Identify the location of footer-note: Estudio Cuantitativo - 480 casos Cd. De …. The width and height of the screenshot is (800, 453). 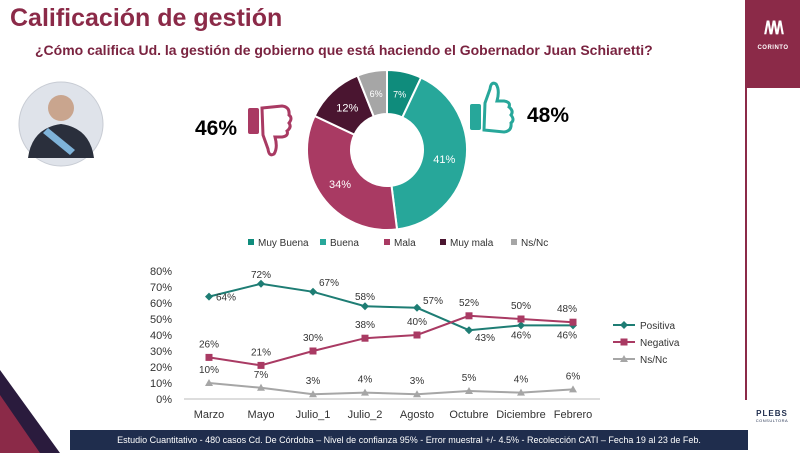
(409, 440).